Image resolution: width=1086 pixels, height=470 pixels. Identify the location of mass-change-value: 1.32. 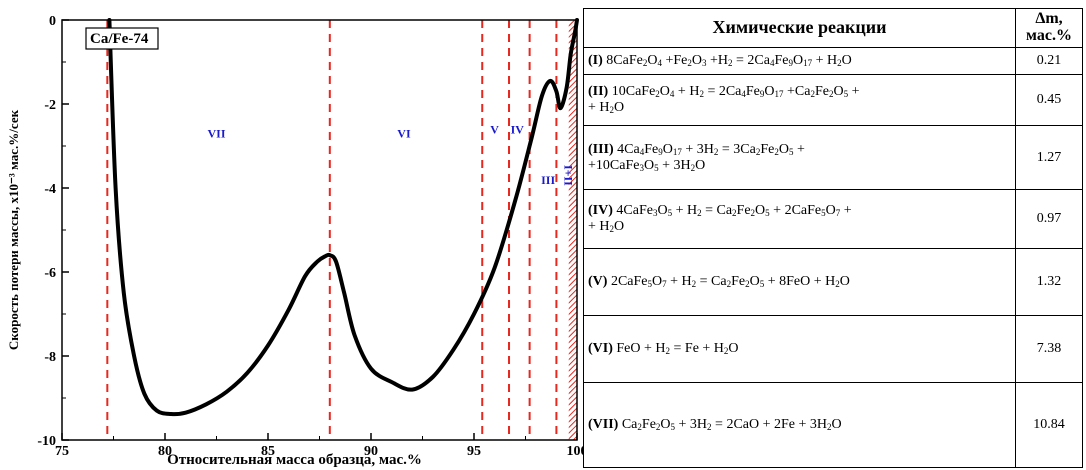
(1049, 282).